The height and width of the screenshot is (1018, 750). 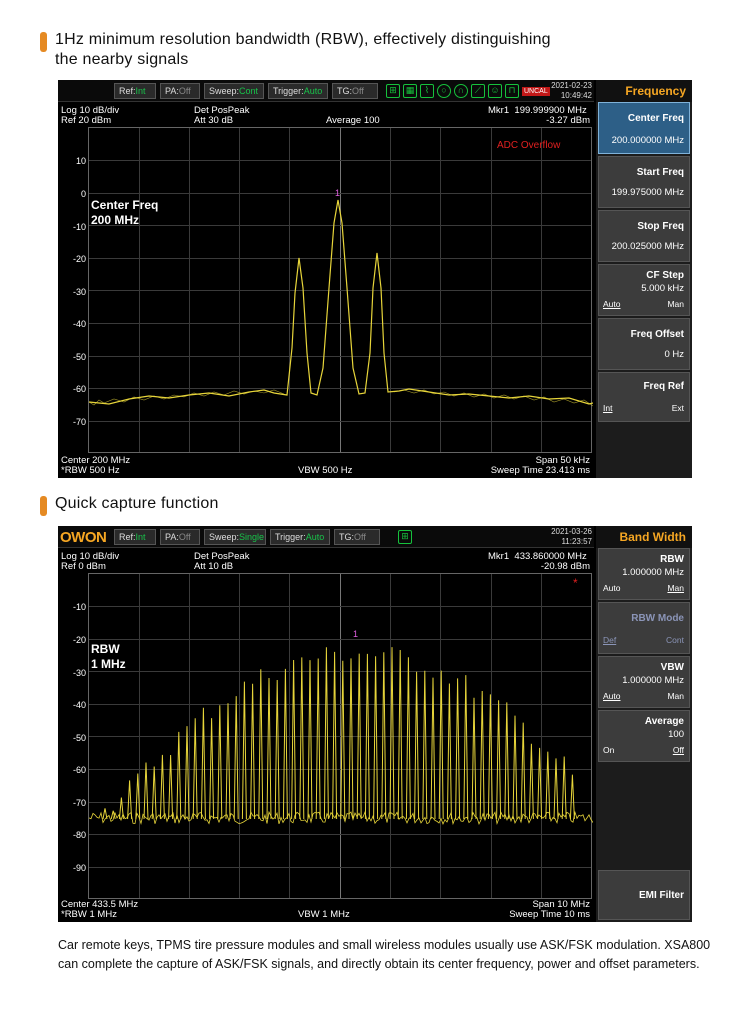 What do you see at coordinates (234, 91) in the screenshot?
I see `sweep-button: Sweep:Cont` at bounding box center [234, 91].